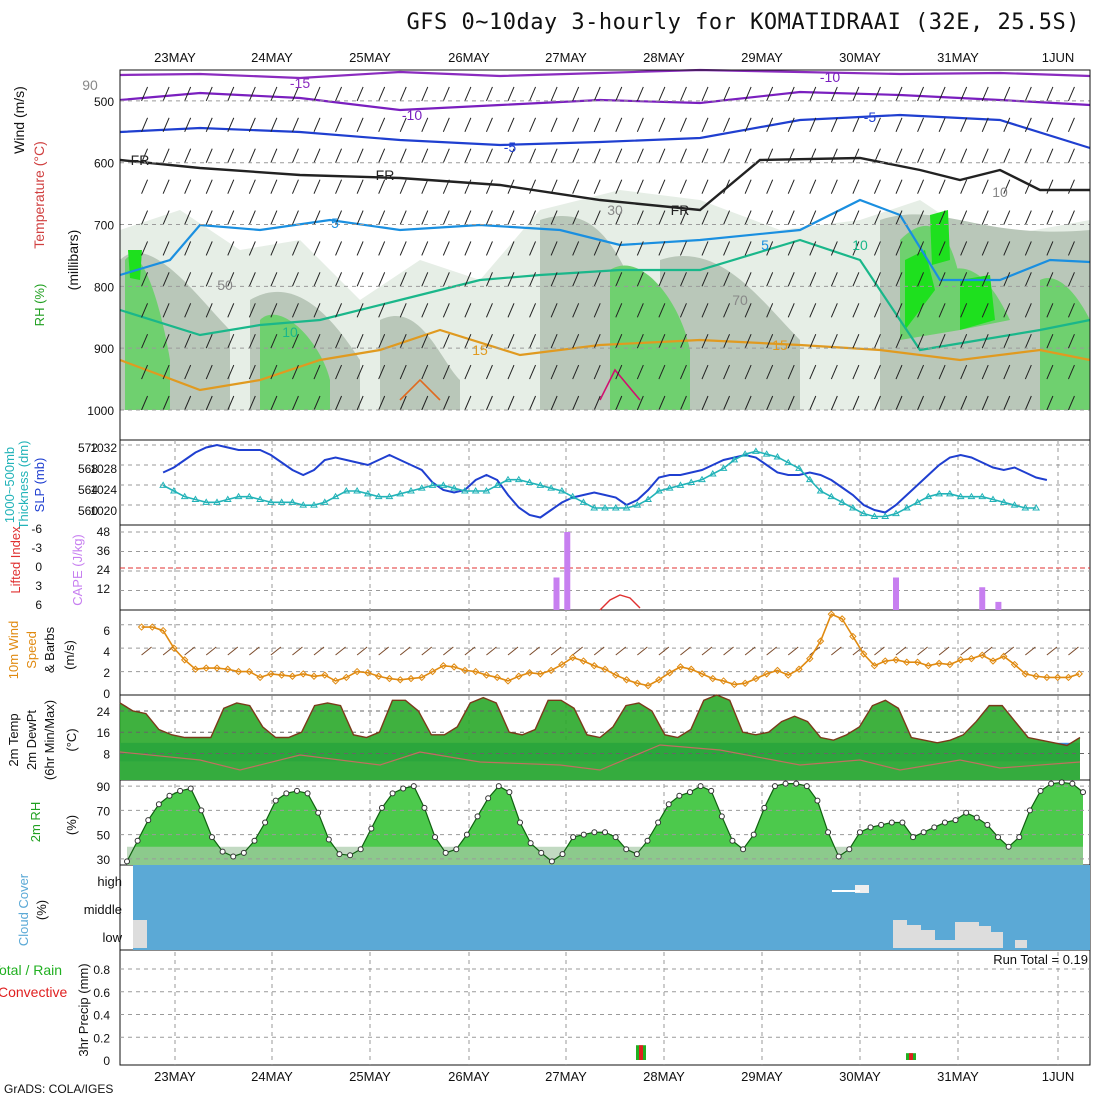 This screenshot has height=1100, width=1100. I want to click on contour-label: FR, so click(385, 175).